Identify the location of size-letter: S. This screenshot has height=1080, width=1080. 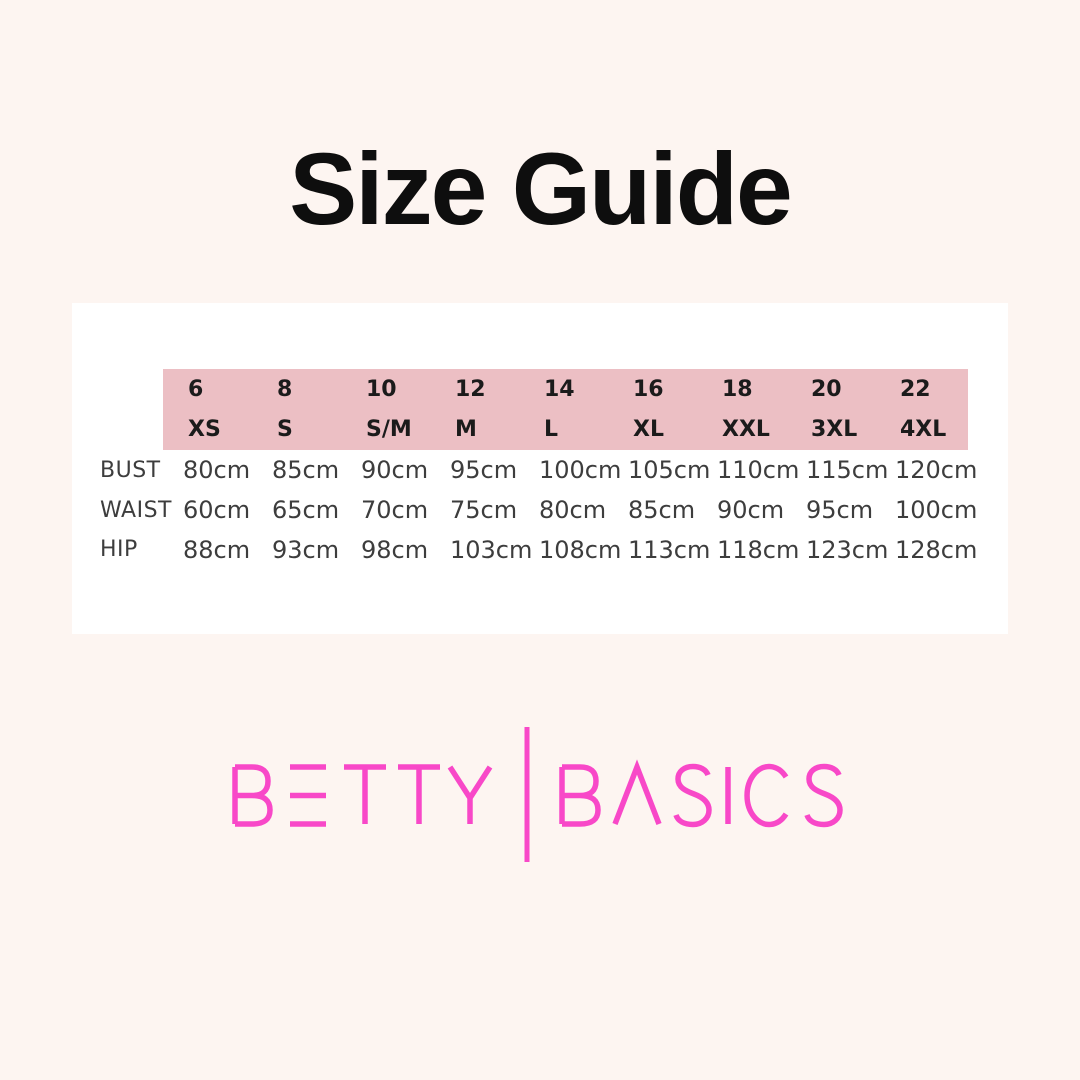
(285, 429).